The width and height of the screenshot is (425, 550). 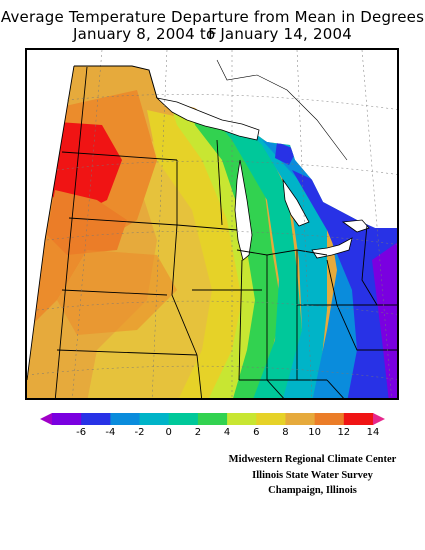 I want to click on colorbar-tick-label: -2, so click(x=139, y=432).